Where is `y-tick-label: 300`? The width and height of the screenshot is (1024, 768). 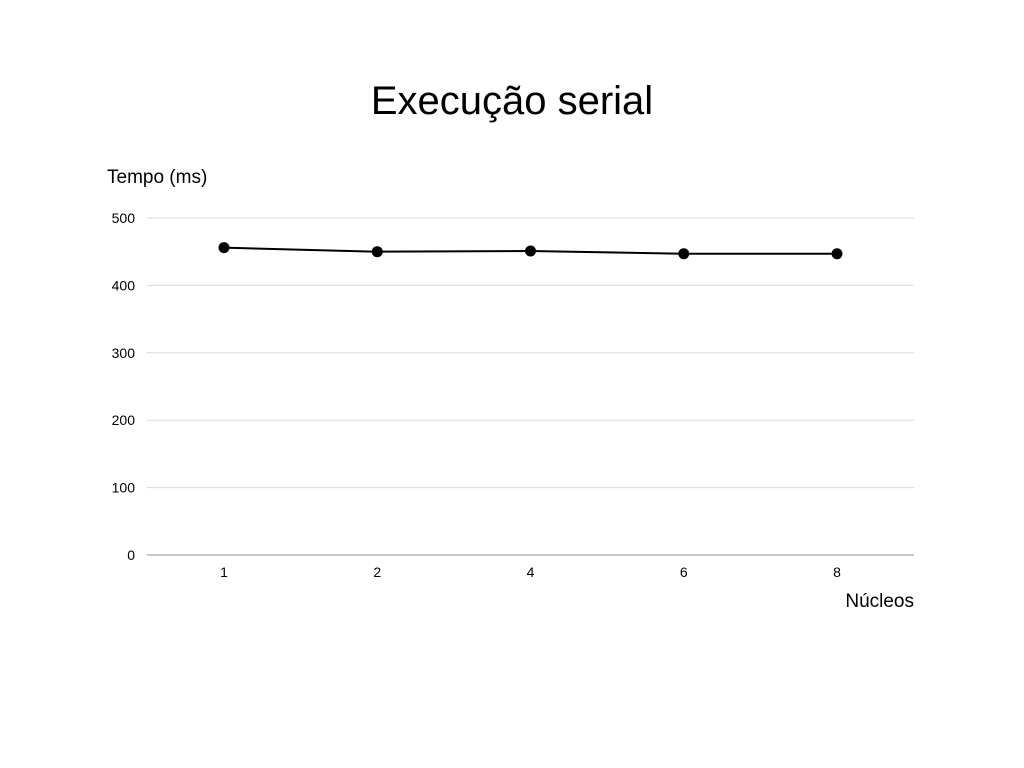 y-tick-label: 300 is located at coordinates (124, 353).